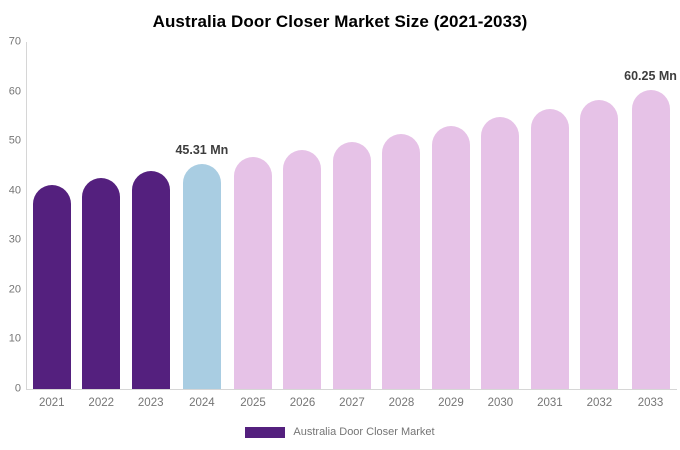 The height and width of the screenshot is (450, 680). I want to click on bar-2028, so click(401, 261).